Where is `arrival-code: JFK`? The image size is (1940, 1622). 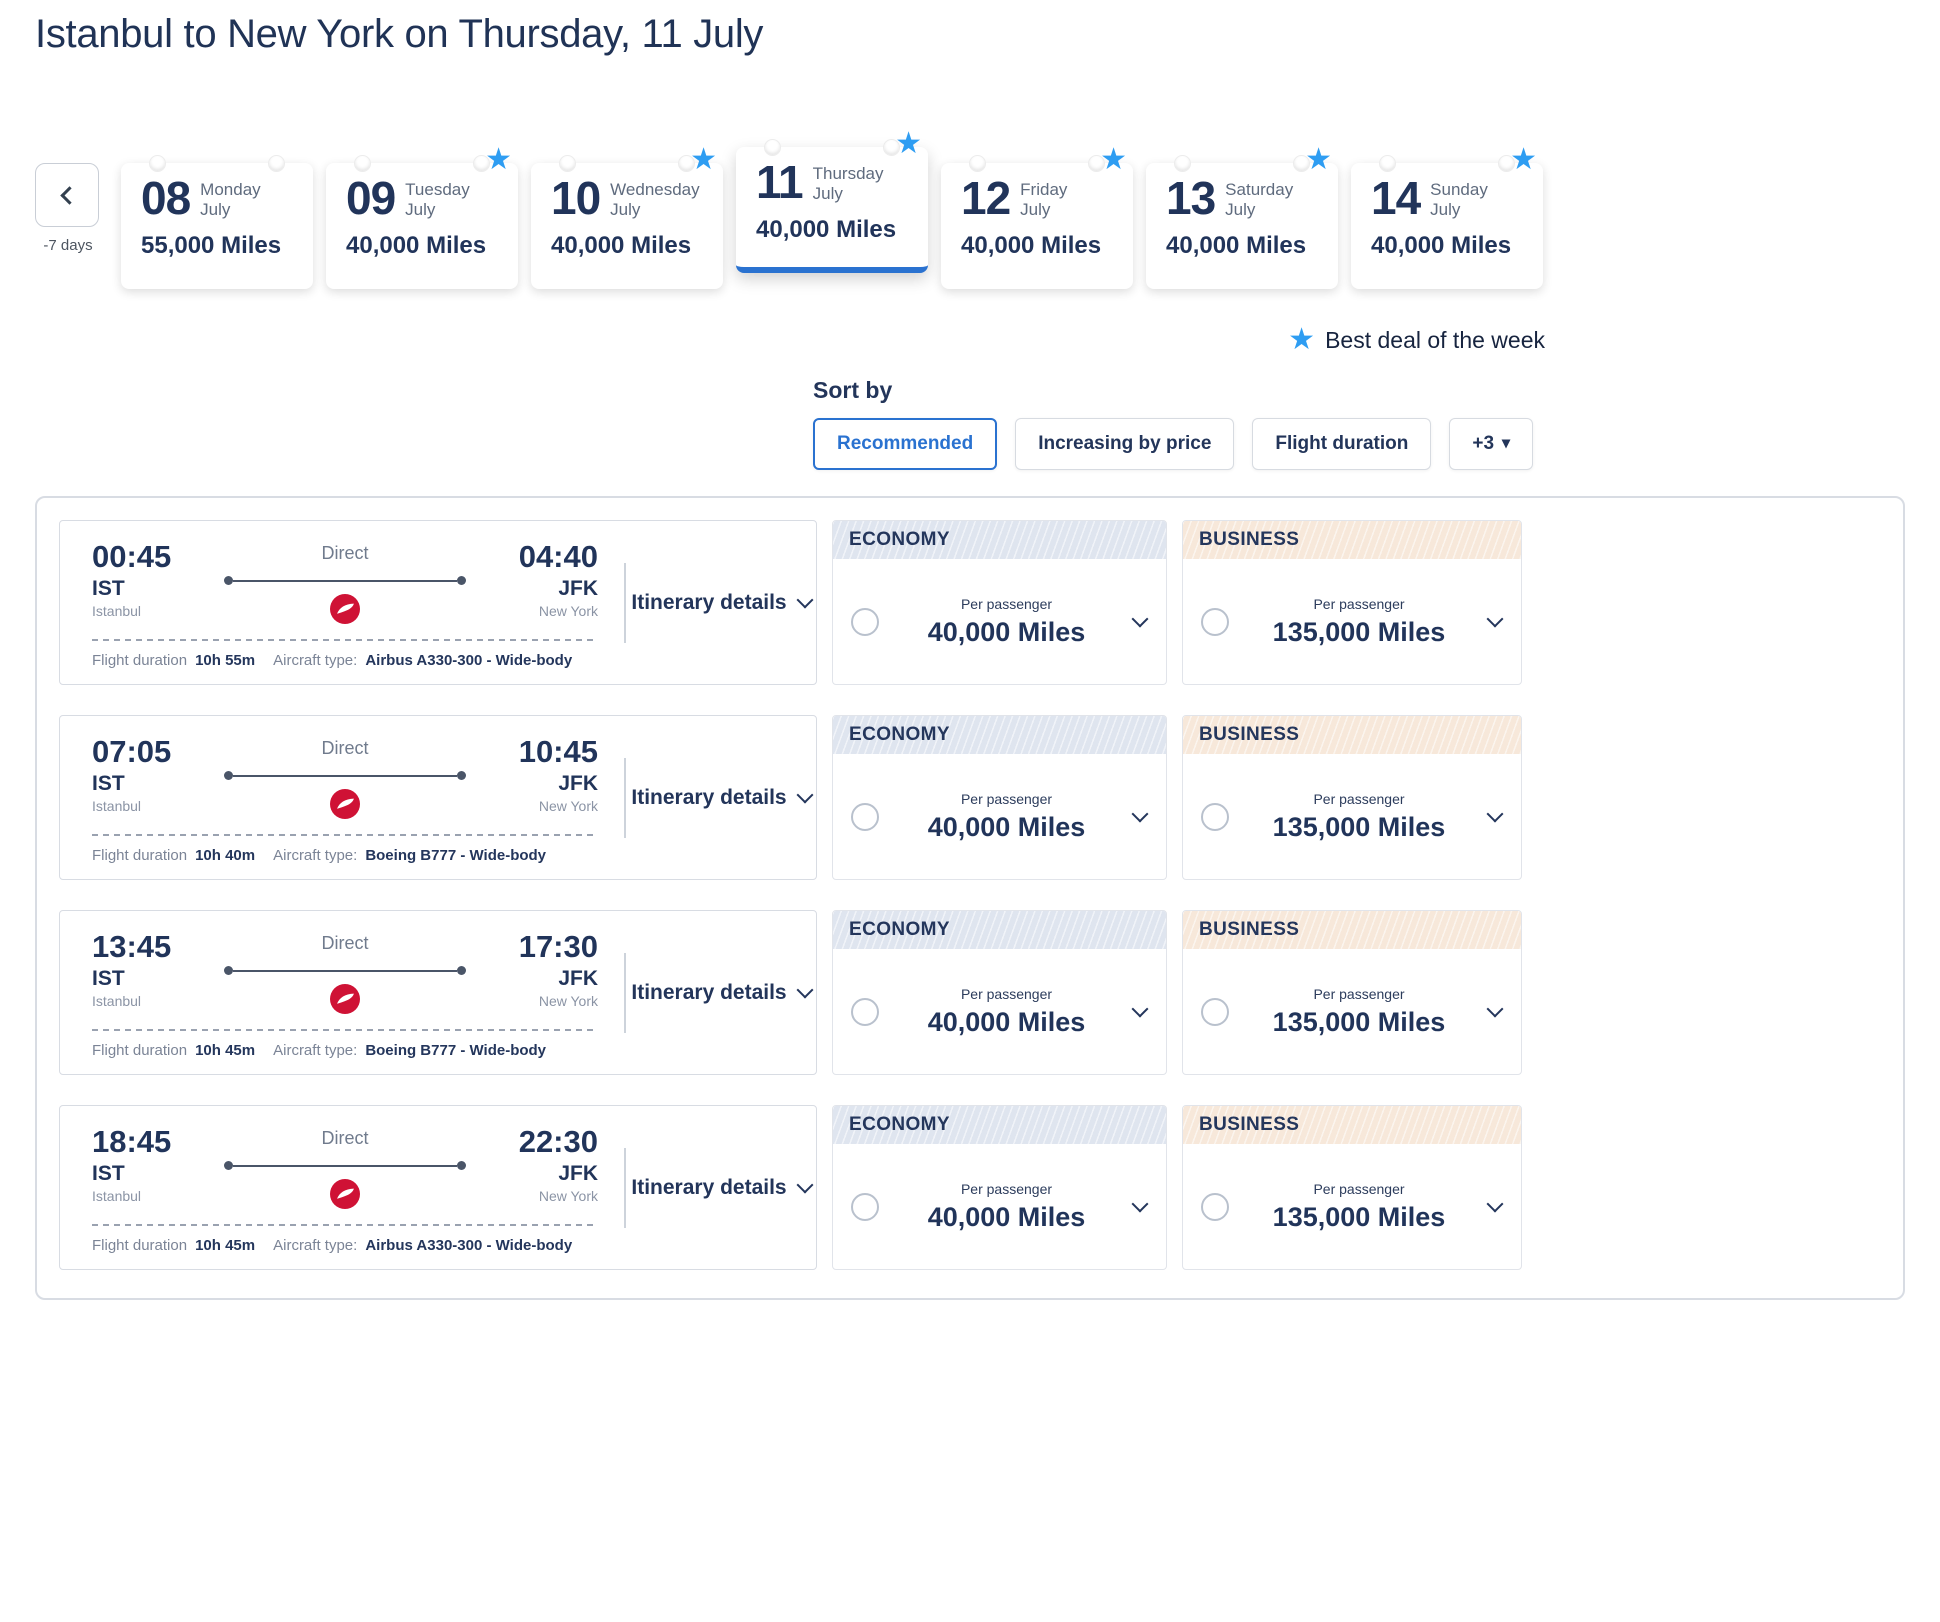 arrival-code: JFK is located at coordinates (578, 1173).